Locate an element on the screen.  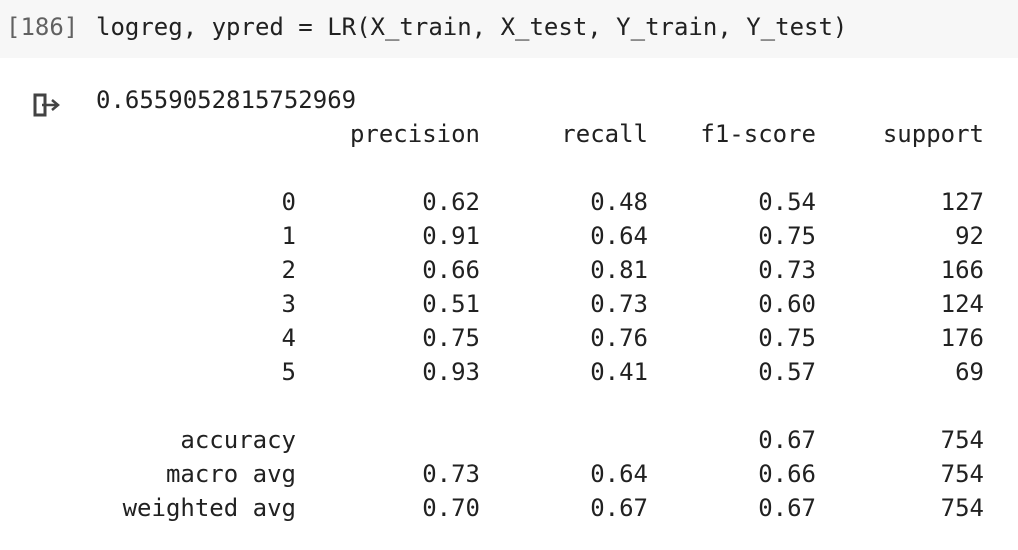
recall-value: 0.41 is located at coordinates (619, 372).